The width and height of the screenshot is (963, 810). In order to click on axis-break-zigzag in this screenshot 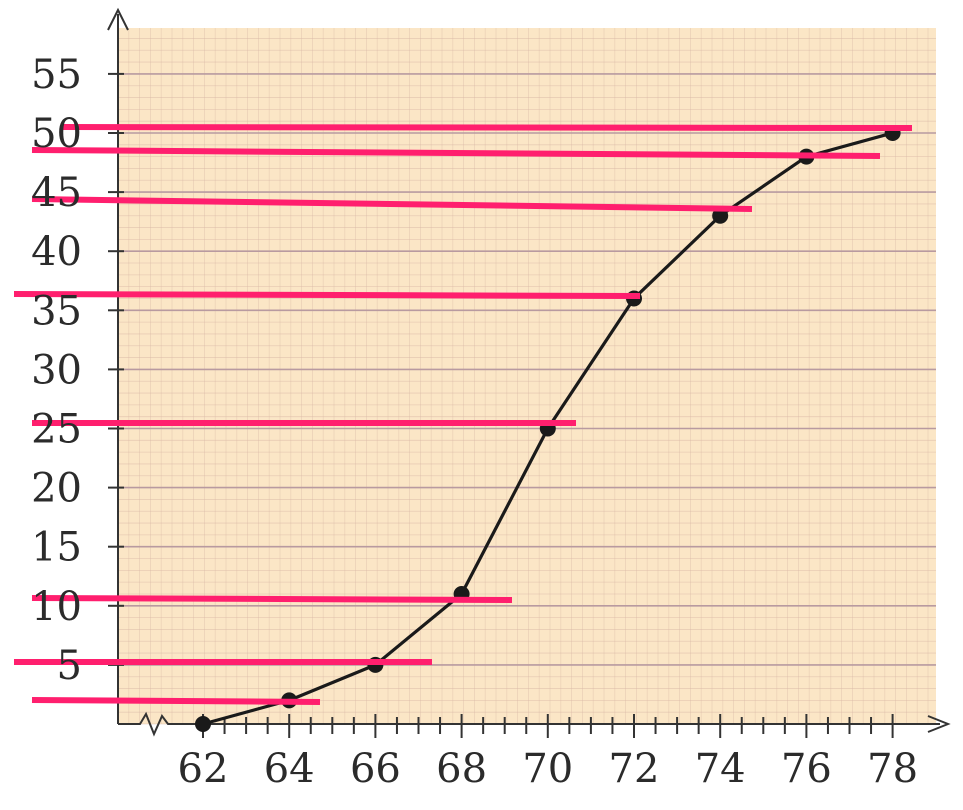, I will do `click(149, 724)`.